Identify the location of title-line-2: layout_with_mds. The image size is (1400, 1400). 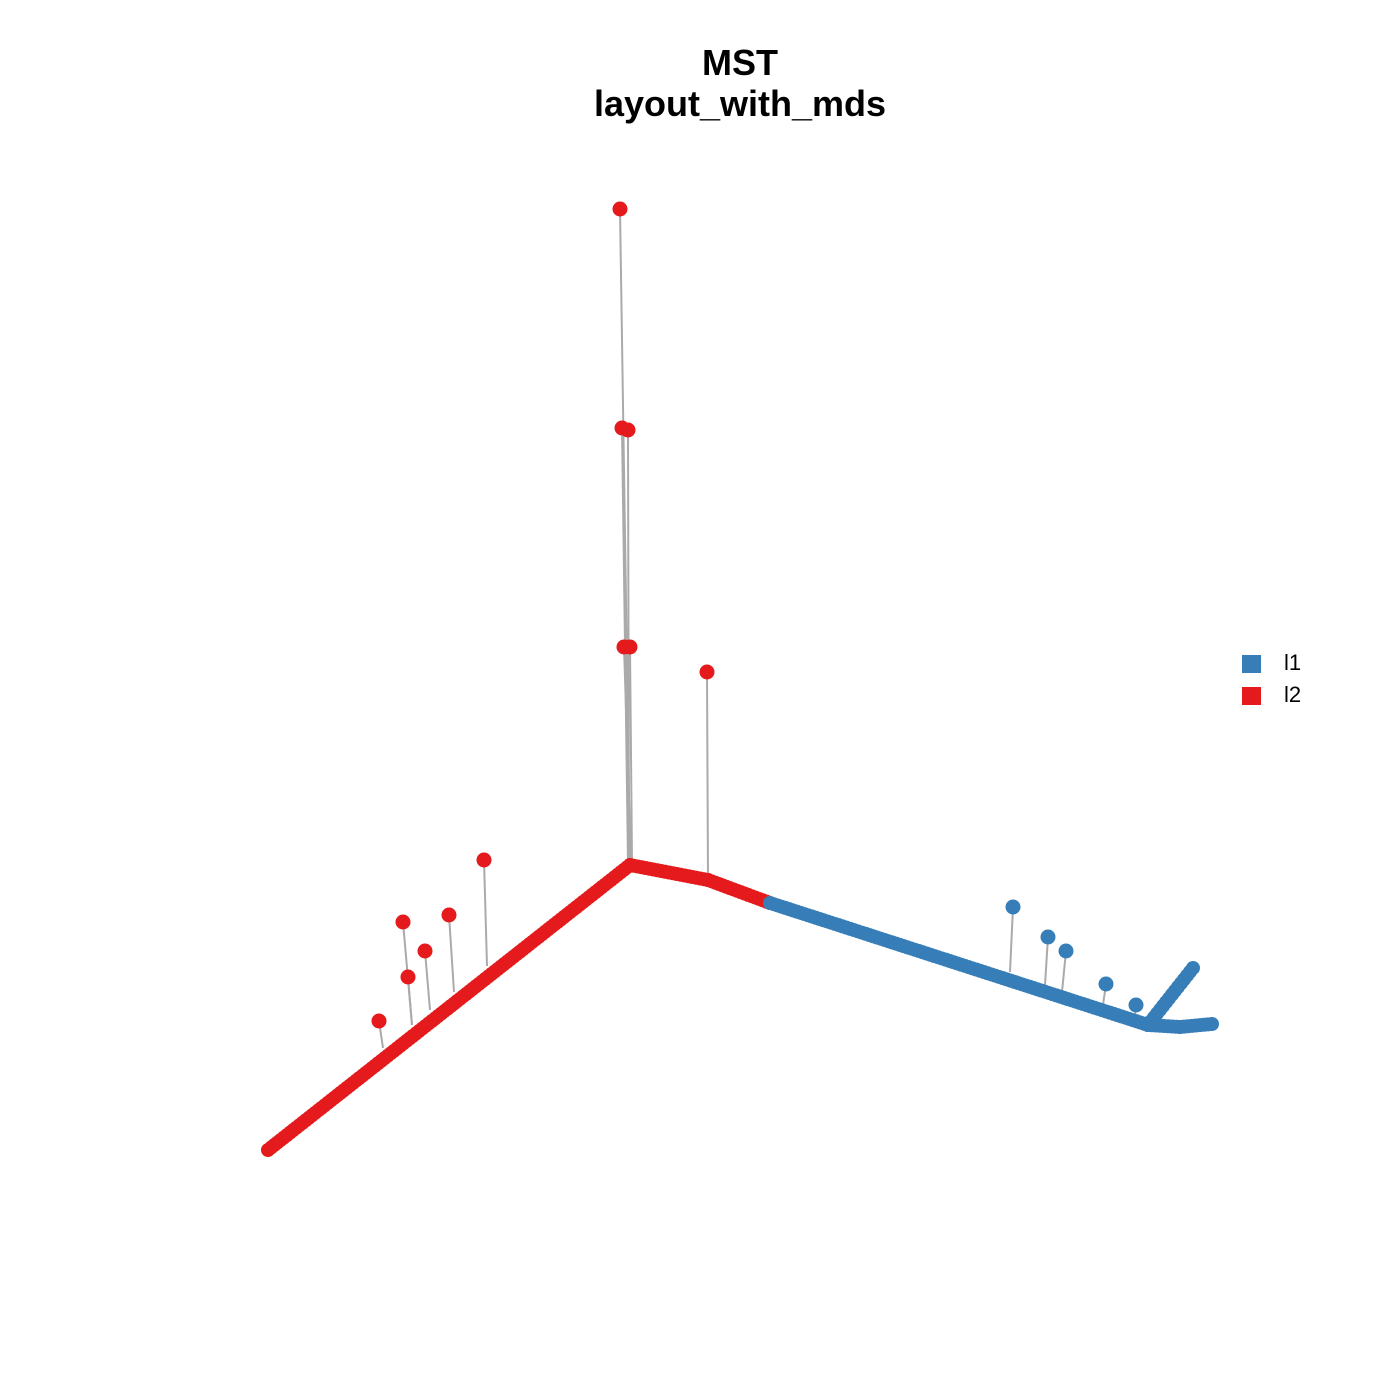
(740, 103).